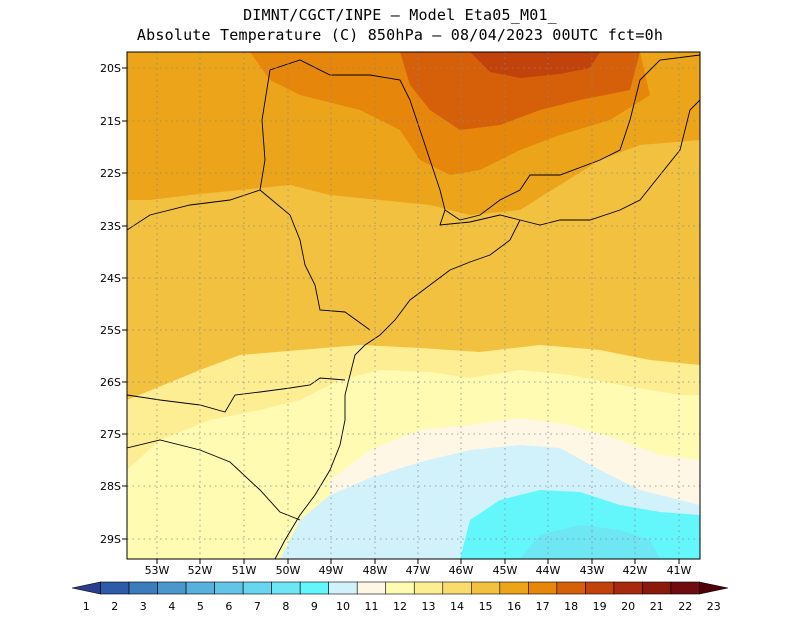 The height and width of the screenshot is (618, 800). I want to click on longitude-label: 42W, so click(635, 570).